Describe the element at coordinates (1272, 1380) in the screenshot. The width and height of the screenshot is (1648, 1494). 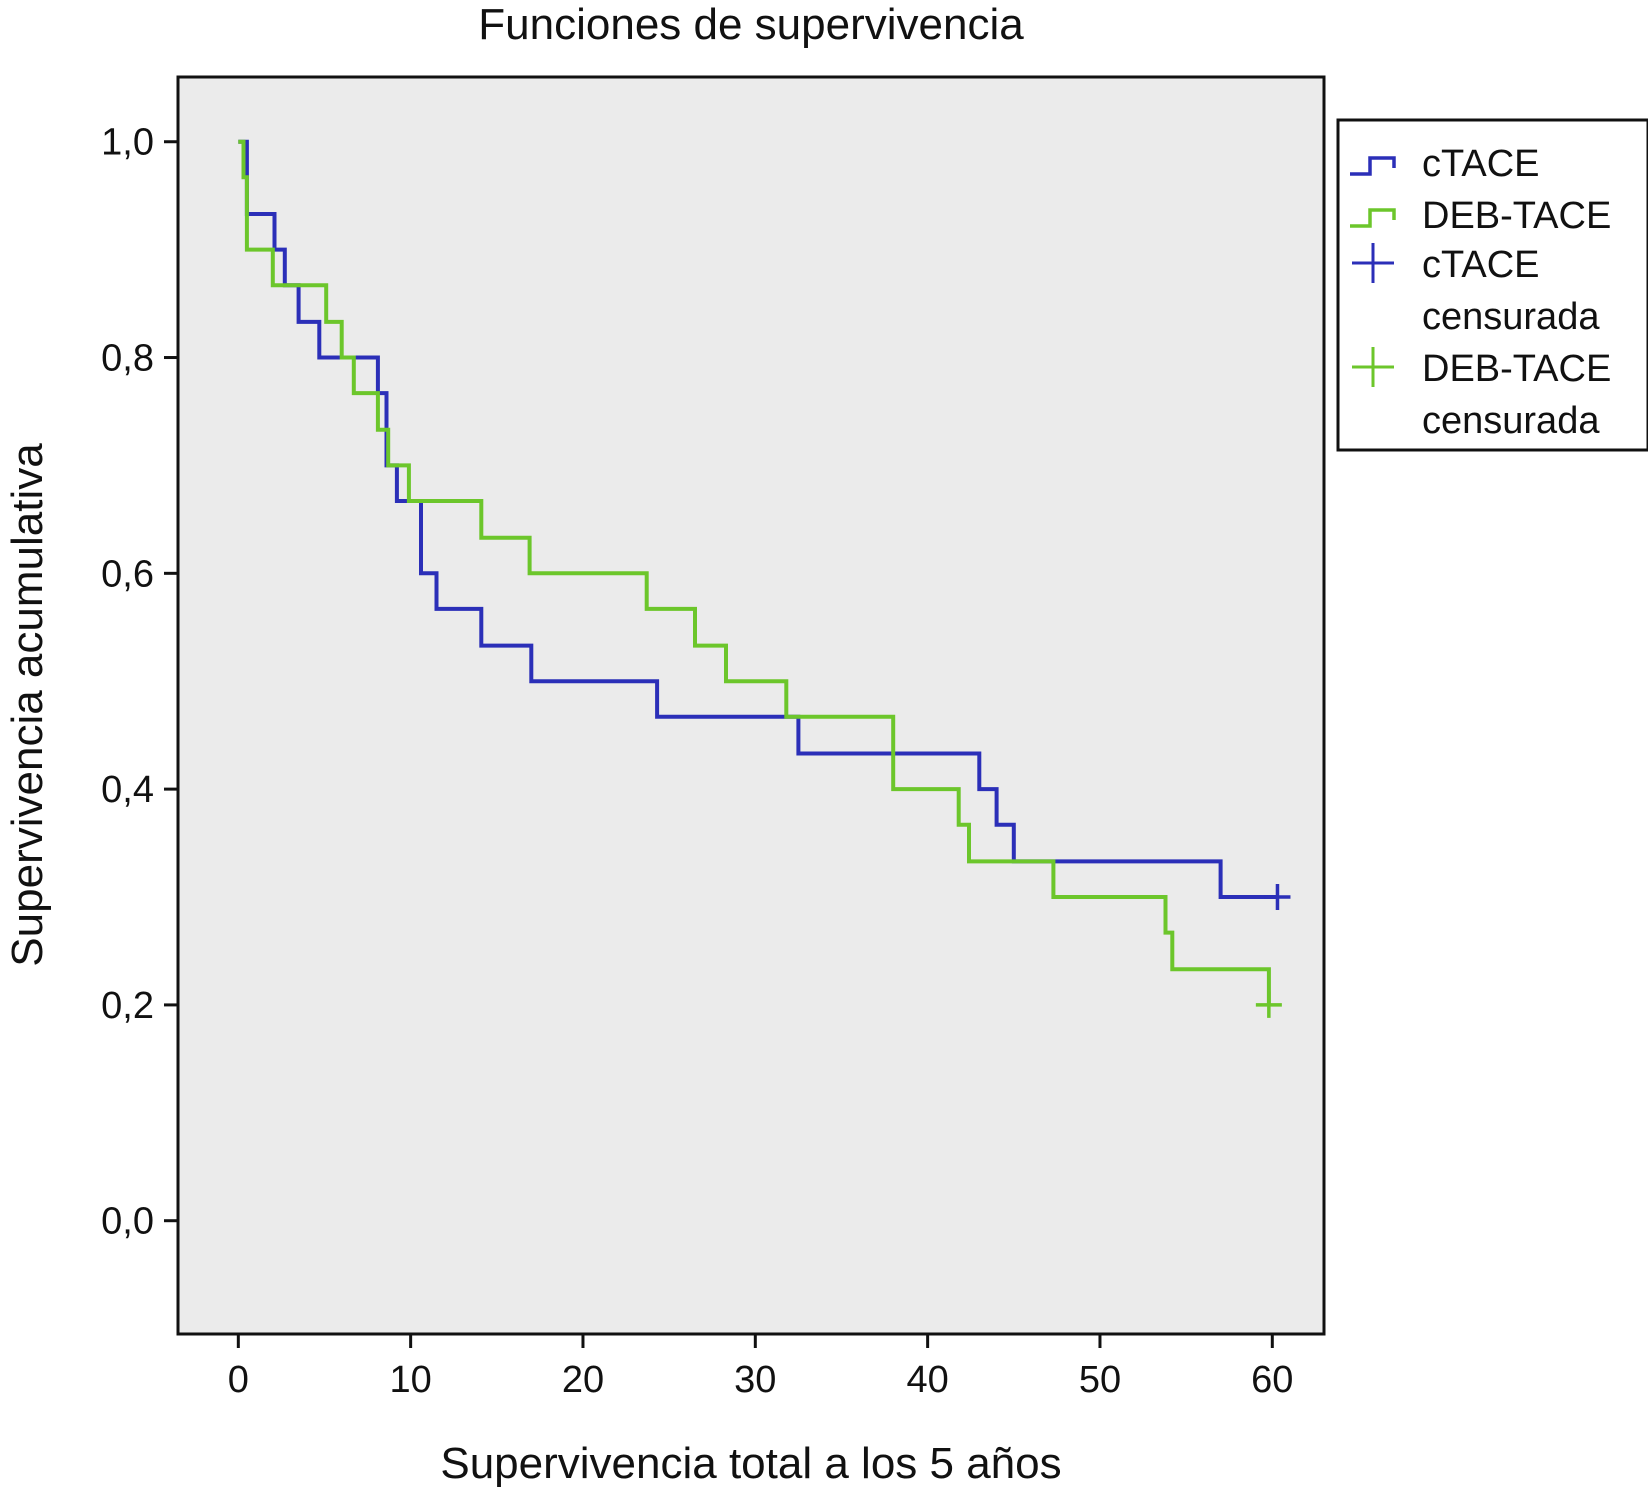
I see `x-tick-label: 60` at that location.